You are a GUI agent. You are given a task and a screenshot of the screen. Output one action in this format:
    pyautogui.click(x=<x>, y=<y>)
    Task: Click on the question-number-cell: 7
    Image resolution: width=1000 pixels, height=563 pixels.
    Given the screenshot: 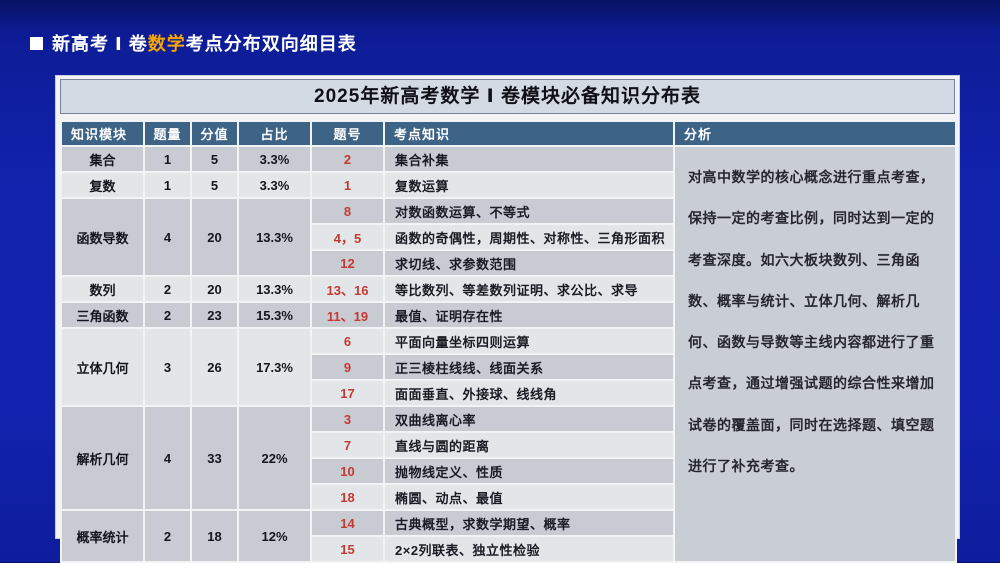 What is the action you would take?
    pyautogui.click(x=347, y=445)
    